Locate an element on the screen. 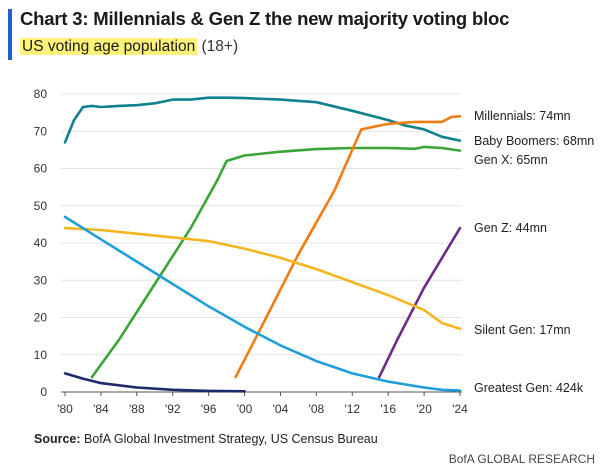 The image size is (605, 472). y-tick-label: 30 is located at coordinates (41, 280).